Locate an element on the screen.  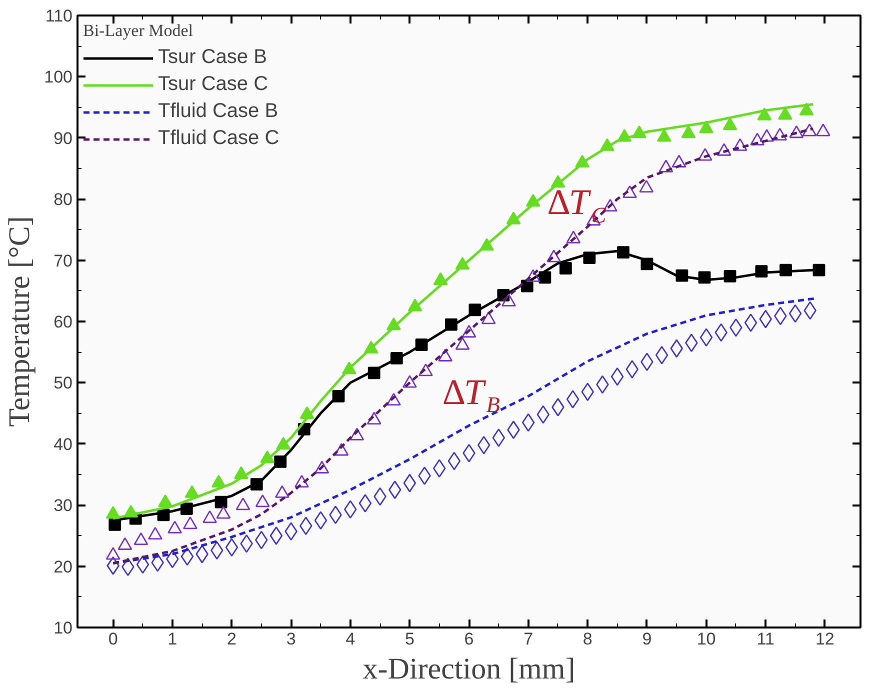
x-tick-label: 7 is located at coordinates (529, 639).